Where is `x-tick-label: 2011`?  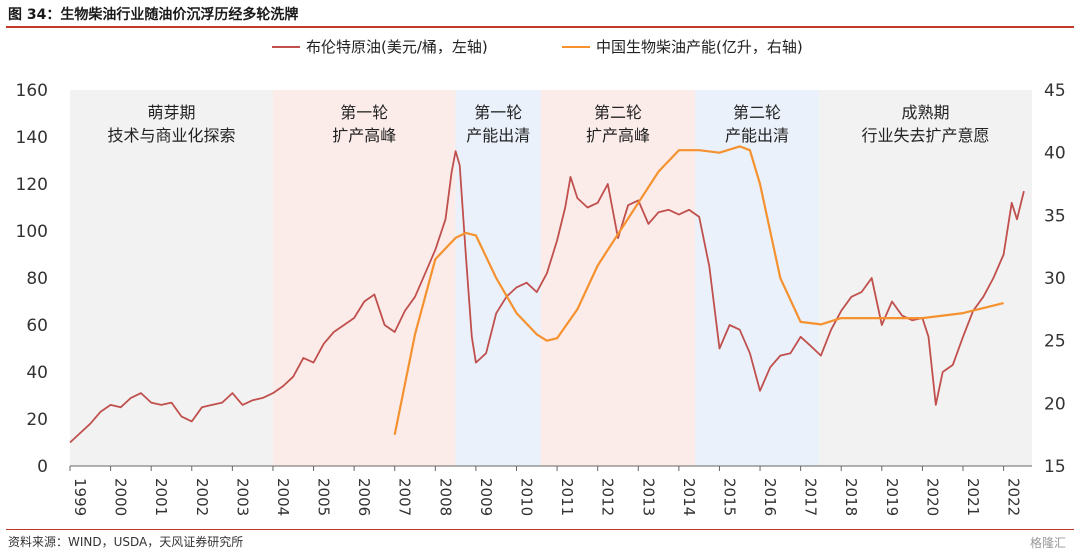
x-tick-label: 2011 is located at coordinates (567, 497).